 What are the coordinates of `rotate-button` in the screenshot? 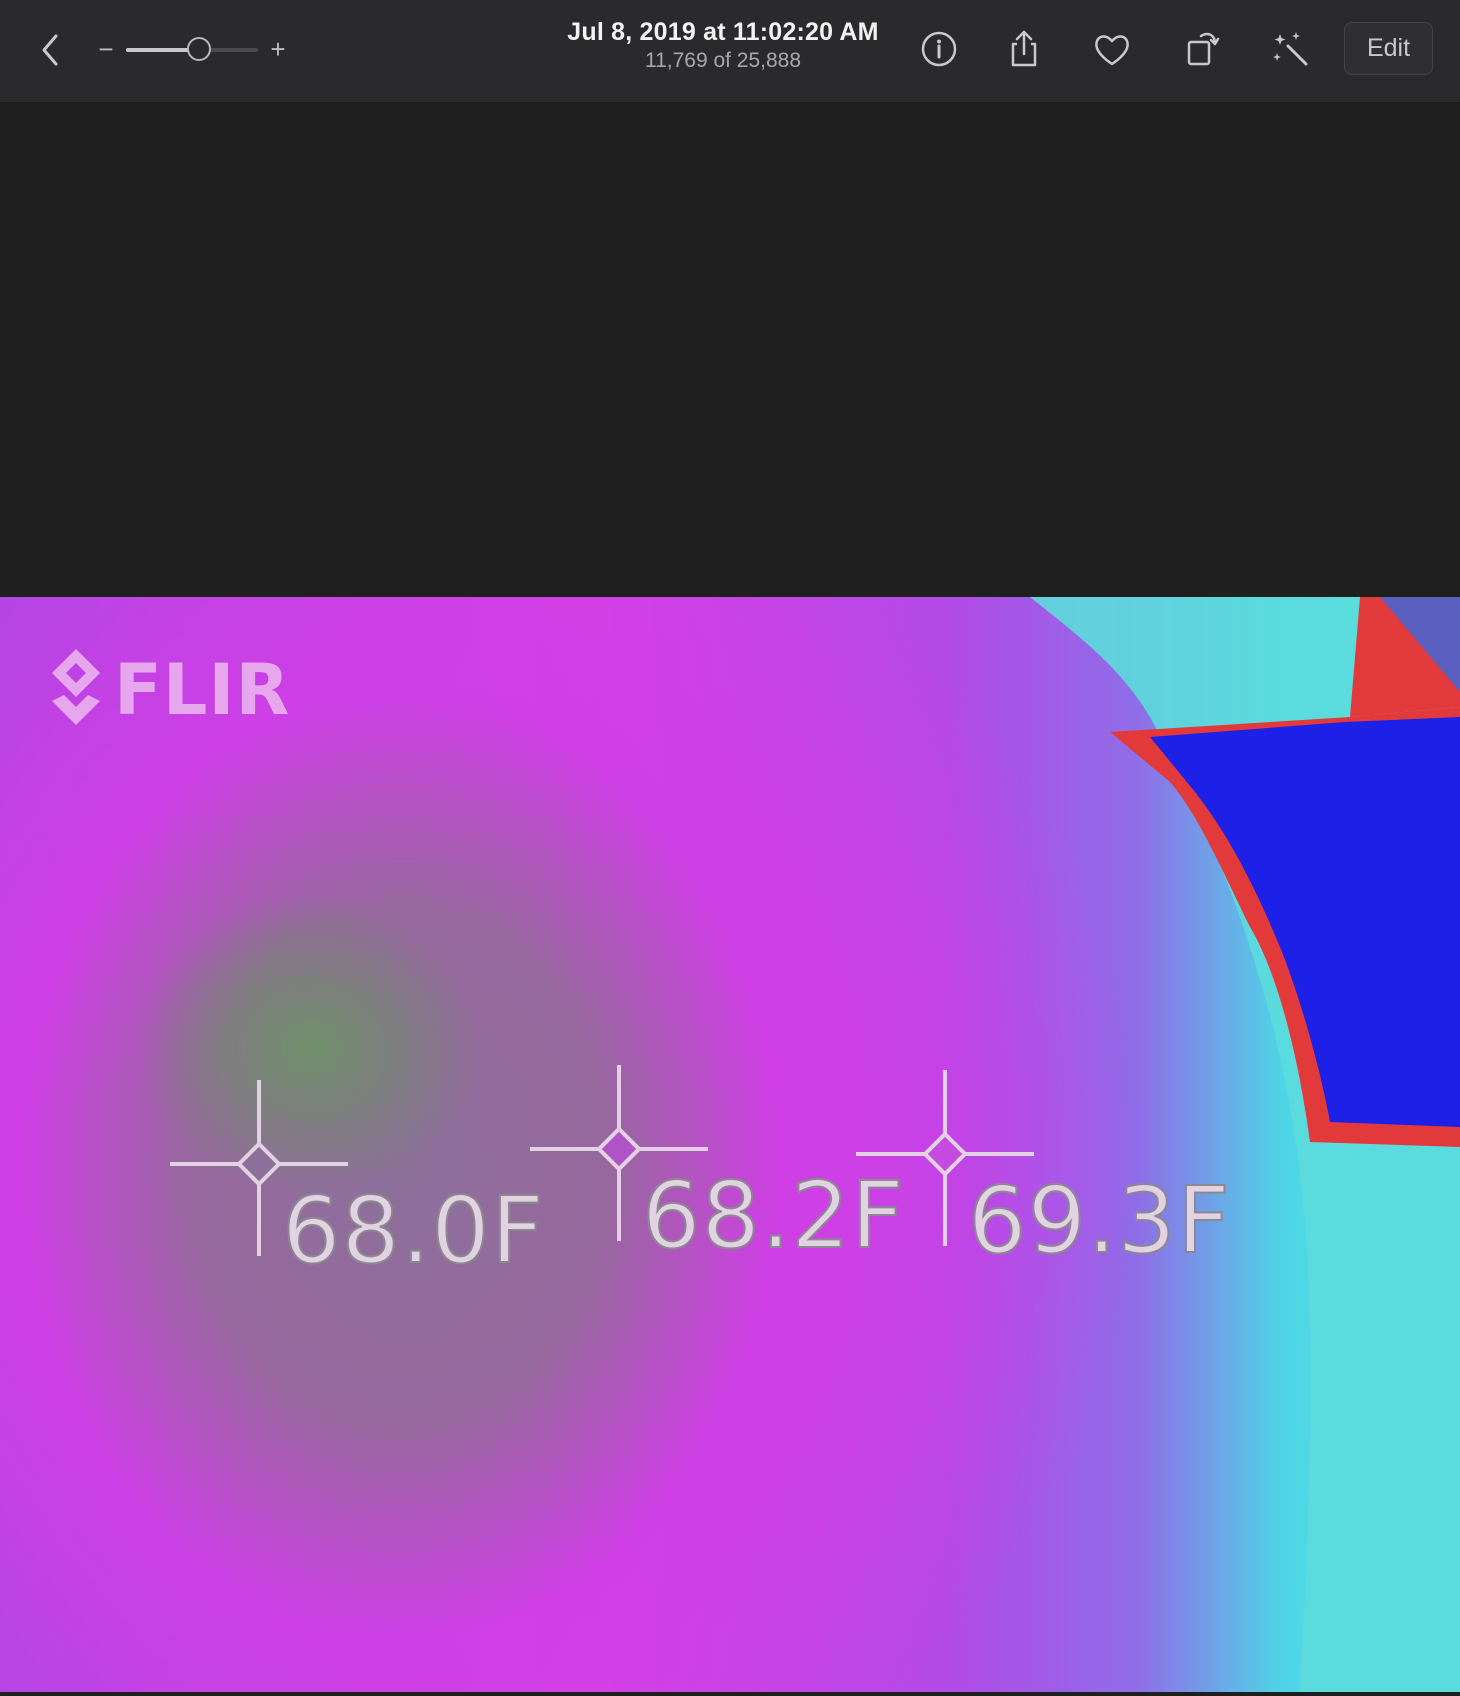 It's located at (1202, 49).